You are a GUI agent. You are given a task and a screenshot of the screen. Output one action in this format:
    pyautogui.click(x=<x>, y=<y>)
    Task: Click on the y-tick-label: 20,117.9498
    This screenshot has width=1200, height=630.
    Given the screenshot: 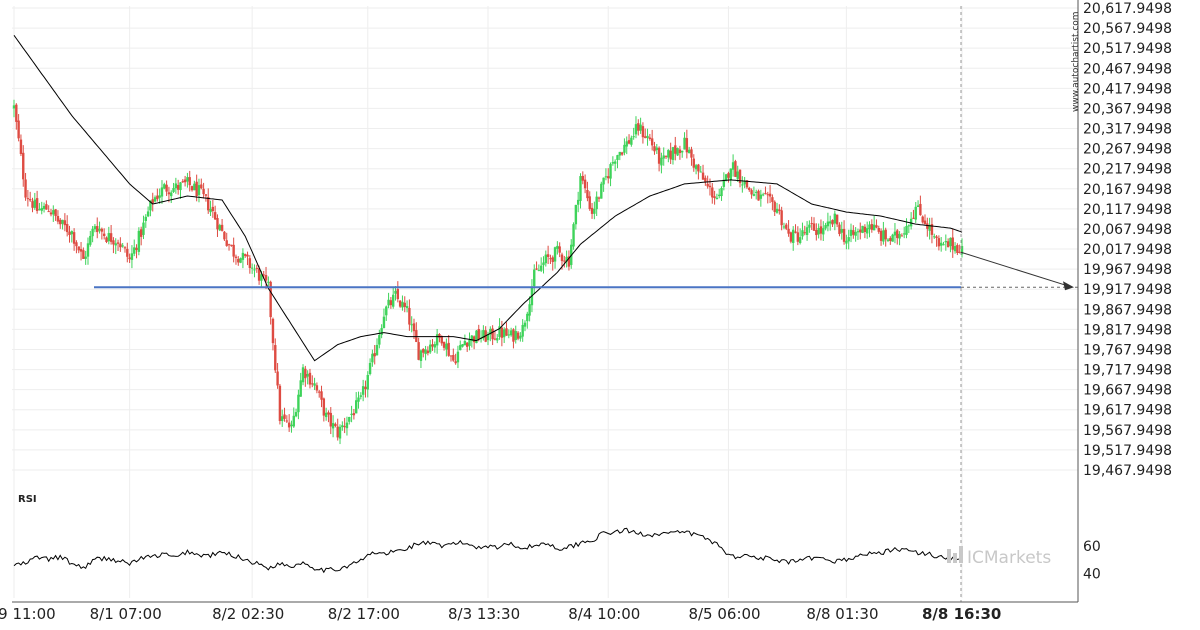 What is the action you would take?
    pyautogui.click(x=1127, y=210)
    